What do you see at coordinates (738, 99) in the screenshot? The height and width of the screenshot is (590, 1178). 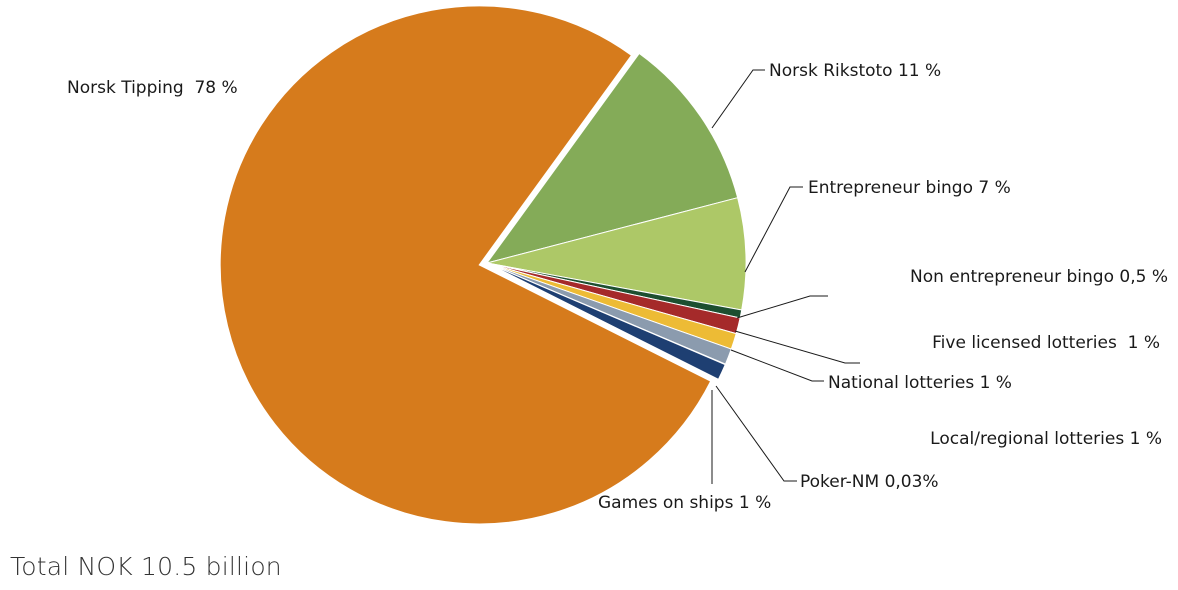 I see `leader-norsk-rikstoto` at bounding box center [738, 99].